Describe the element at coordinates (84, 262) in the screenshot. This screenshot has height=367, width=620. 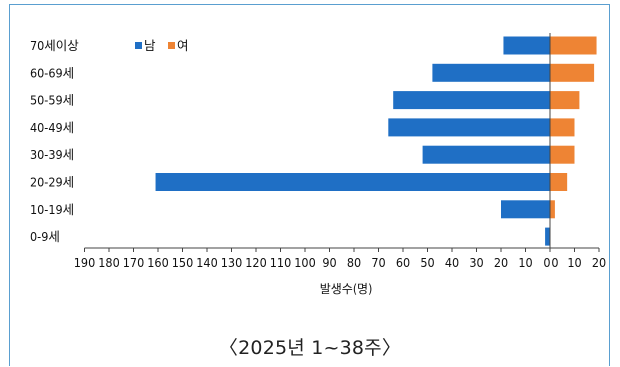
I see `x-tick-label: 190` at that location.